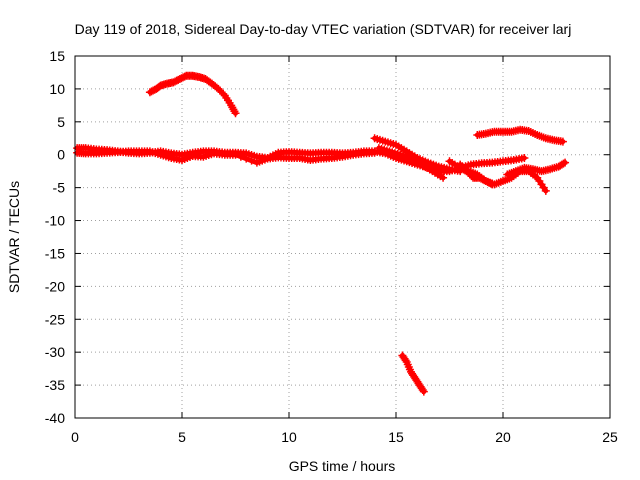  Describe the element at coordinates (59, 188) in the screenshot. I see `y-tick-label: -5` at that location.